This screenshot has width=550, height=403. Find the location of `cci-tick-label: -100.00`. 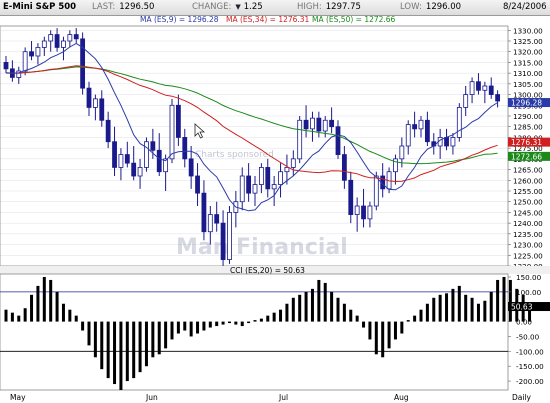

cci-tick-label: -100.00 is located at coordinates (530, 351).